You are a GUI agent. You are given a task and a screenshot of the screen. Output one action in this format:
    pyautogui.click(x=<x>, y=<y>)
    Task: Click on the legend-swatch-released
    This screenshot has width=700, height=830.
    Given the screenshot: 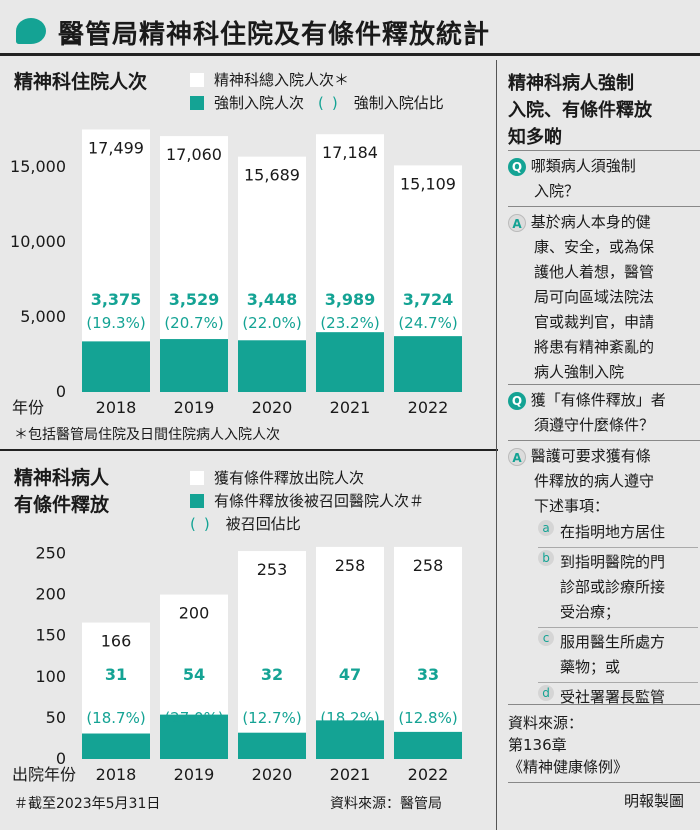 What is the action you would take?
    pyautogui.click(x=197, y=477)
    